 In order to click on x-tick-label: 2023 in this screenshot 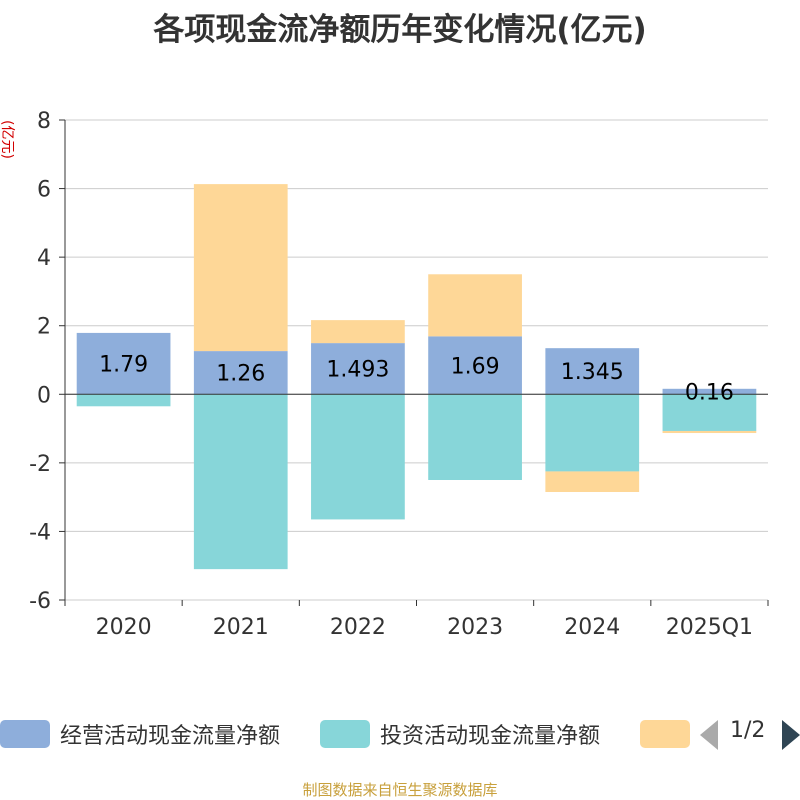, I will do `click(475, 627)`.